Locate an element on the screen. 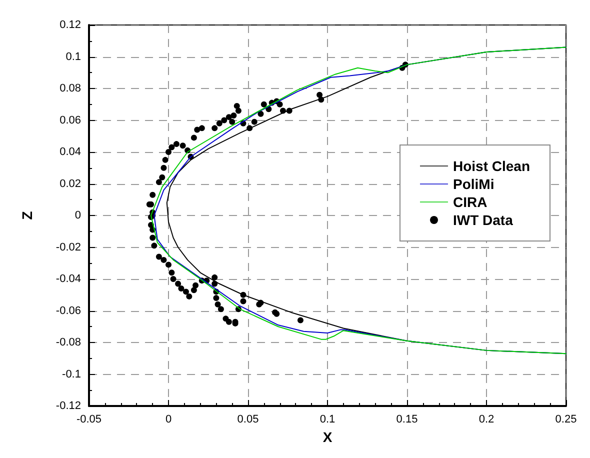 This screenshot has width=590, height=458. y-tick-label: -0.02 is located at coordinates (68, 247).